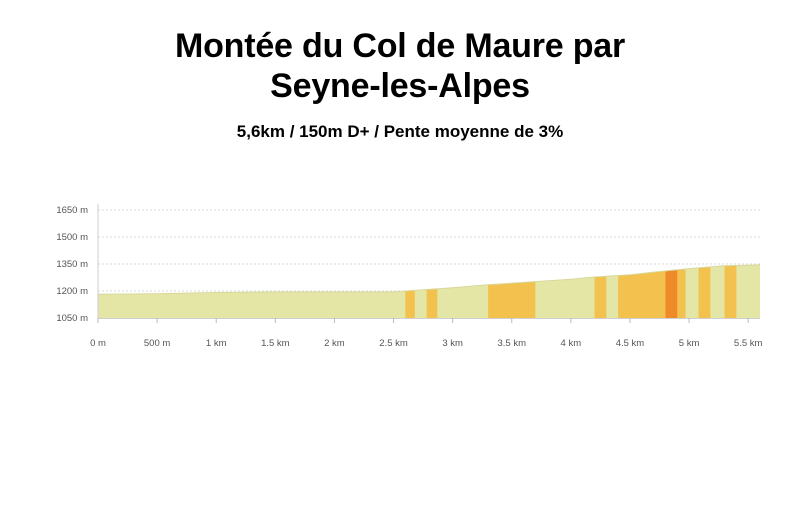 Image resolution: width=800 pixels, height=530 pixels. Describe the element at coordinates (72, 237) in the screenshot. I see `y-tick-label: 1500 m` at that location.